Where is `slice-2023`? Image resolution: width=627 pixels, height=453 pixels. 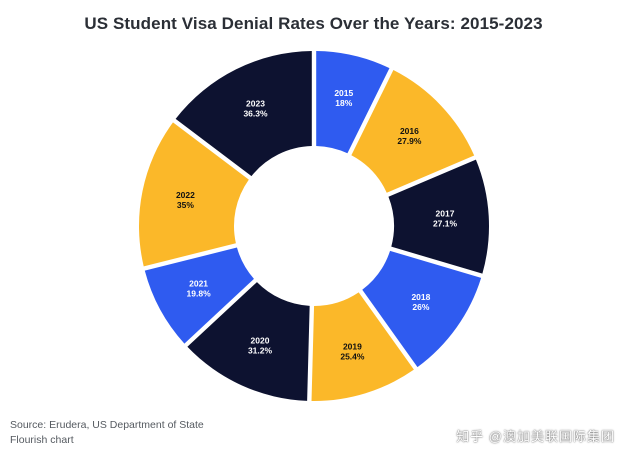
slice-2023 is located at coordinates (243, 114).